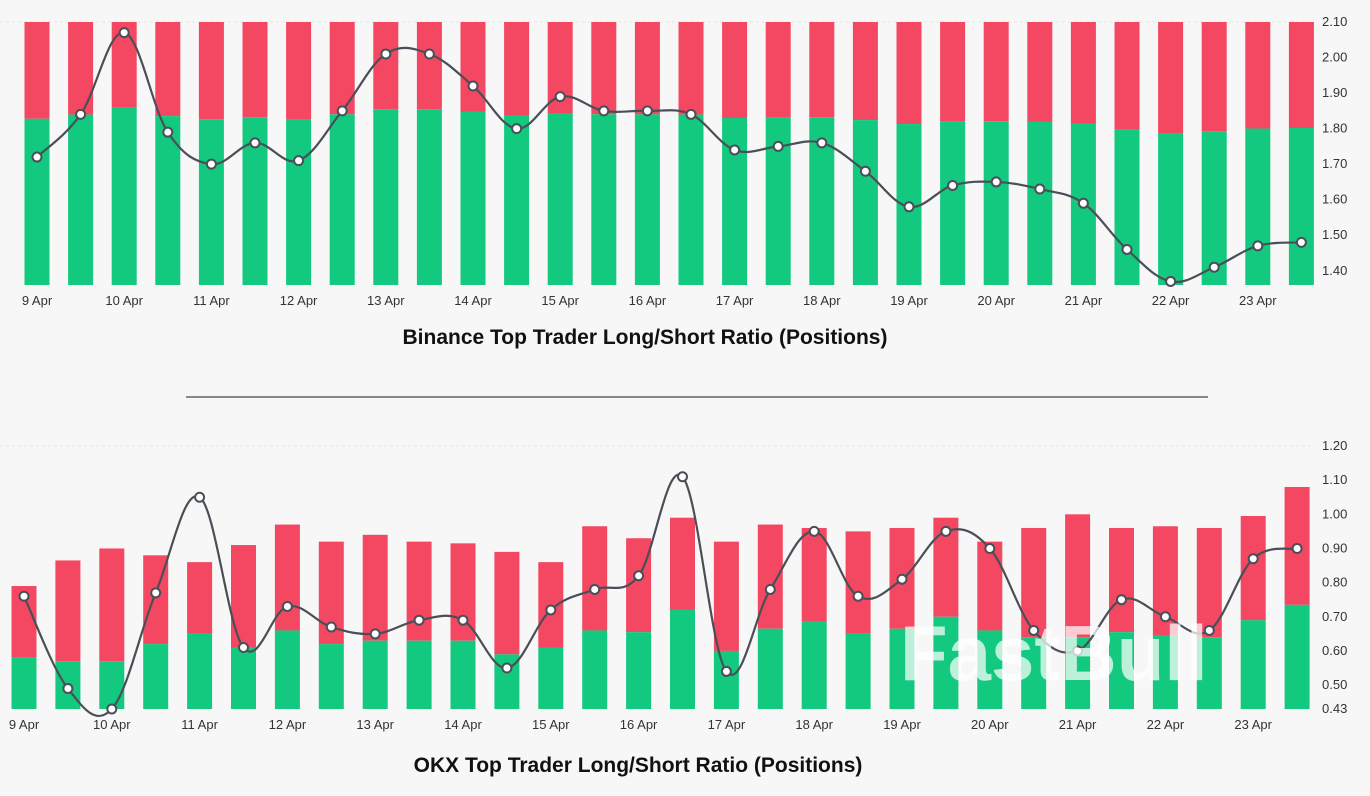  I want to click on y-tick-label: 1.10, so click(1334, 479).